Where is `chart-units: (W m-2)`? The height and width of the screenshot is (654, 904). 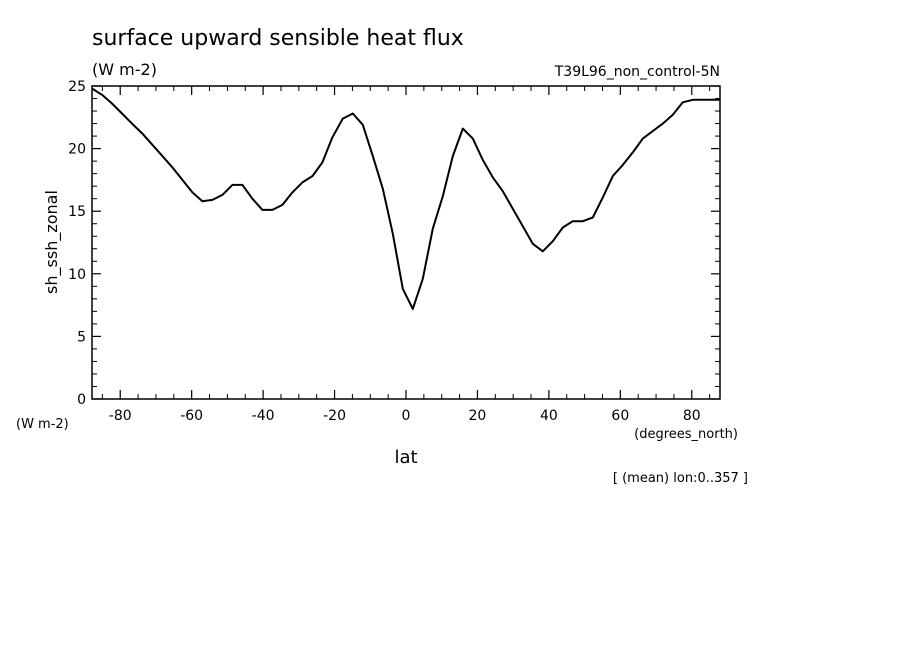
chart-units: (W m-2) is located at coordinates (124, 69).